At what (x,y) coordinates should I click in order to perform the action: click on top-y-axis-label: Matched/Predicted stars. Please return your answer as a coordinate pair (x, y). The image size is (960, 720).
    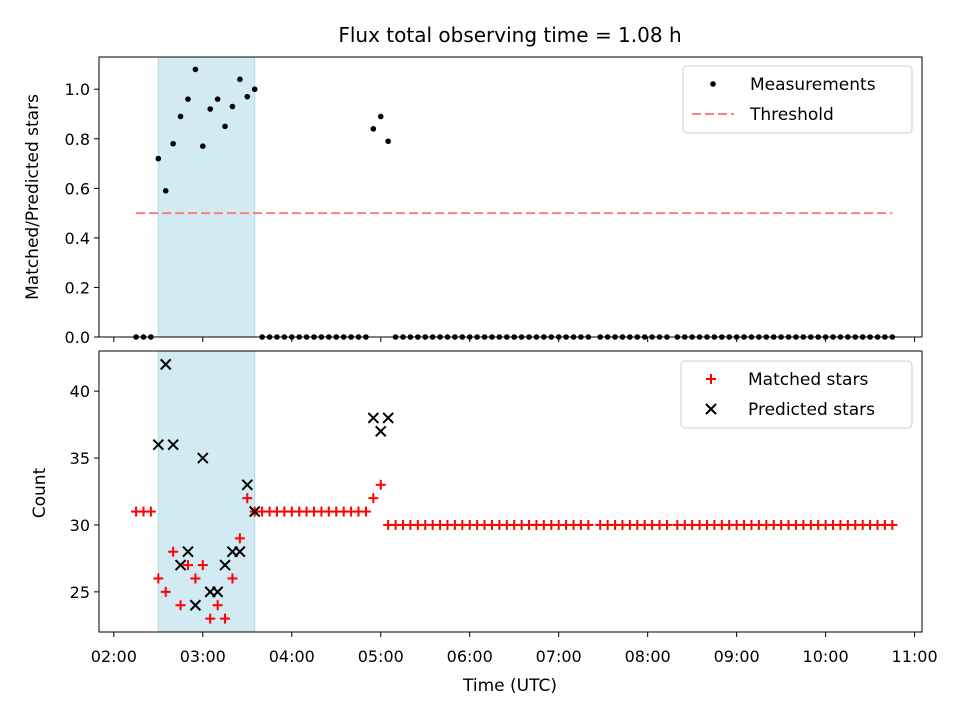
    Looking at the image, I should click on (33, 197).